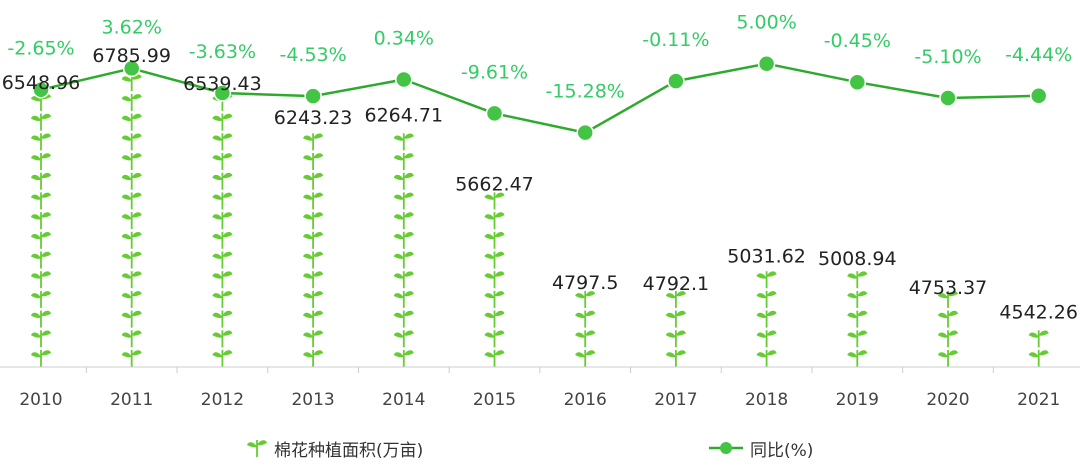  Describe the element at coordinates (313, 118) in the screenshot. I see `area-label: 6243.23` at that location.